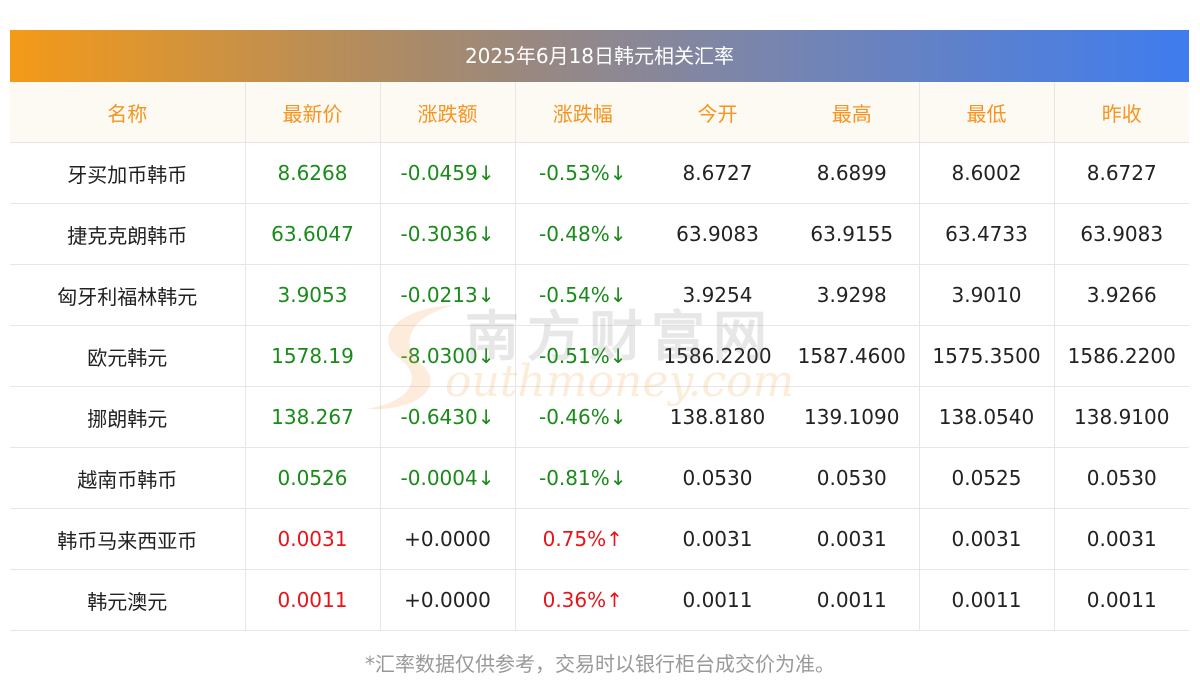  What do you see at coordinates (448, 295) in the screenshot?
I see `change-amount: -0.0213↓` at bounding box center [448, 295].